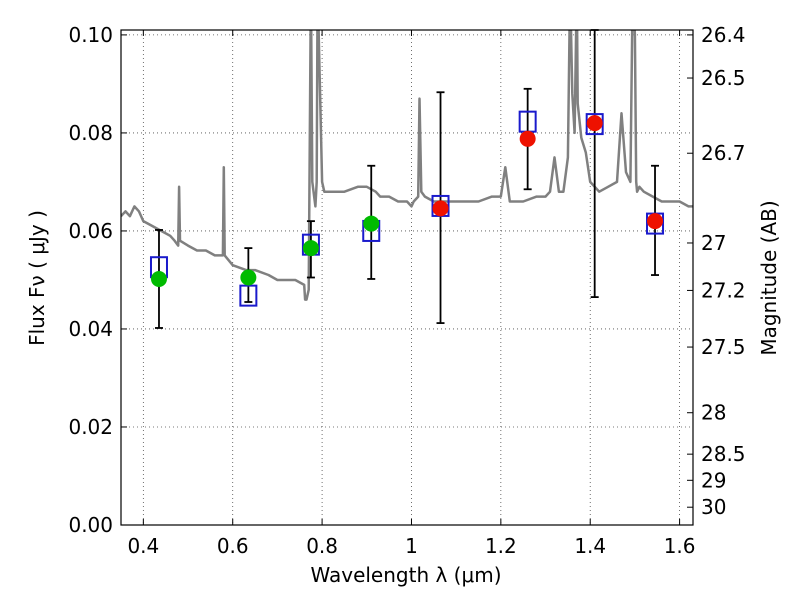 Image resolution: width=800 pixels, height=604 pixels. What do you see at coordinates (713, 480) in the screenshot?
I see `right-tick-label: 29` at bounding box center [713, 480].